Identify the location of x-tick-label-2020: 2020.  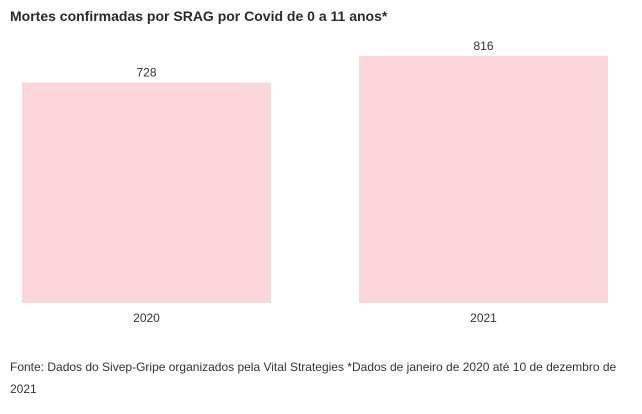
(146, 318).